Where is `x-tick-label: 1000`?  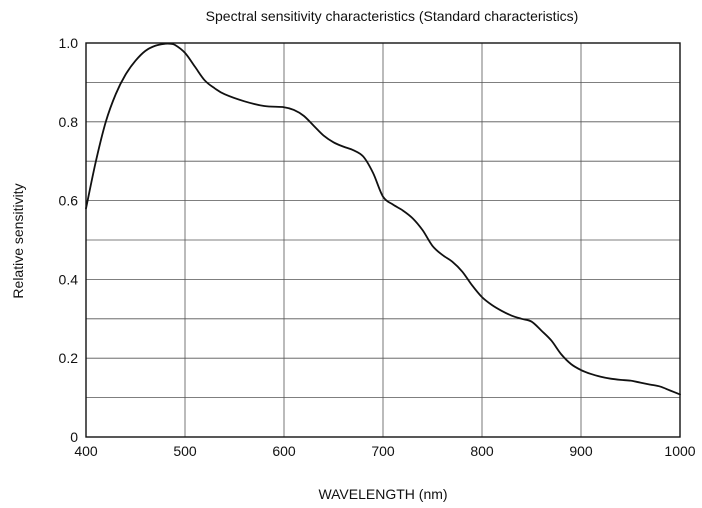
x-tick-label: 1000 is located at coordinates (679, 451).